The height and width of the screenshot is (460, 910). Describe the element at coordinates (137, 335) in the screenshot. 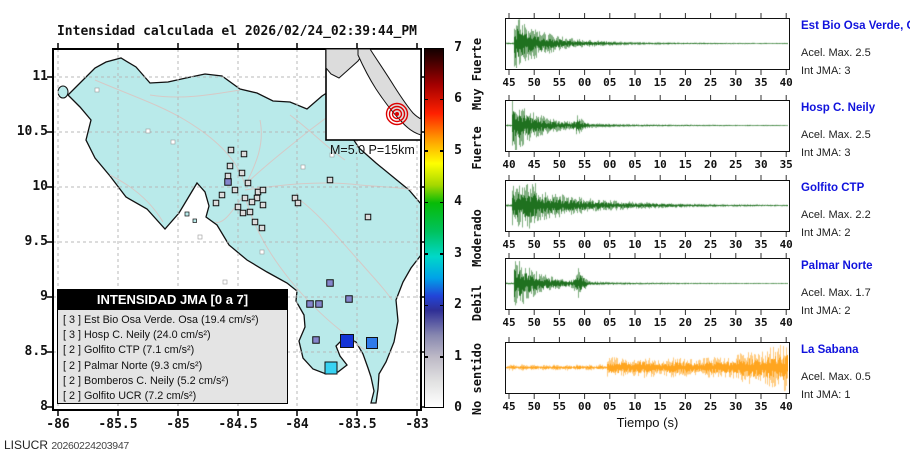

I see `legend-item: [ 3 ] Hosp C. Neily (24.0 cm/s²)` at that location.